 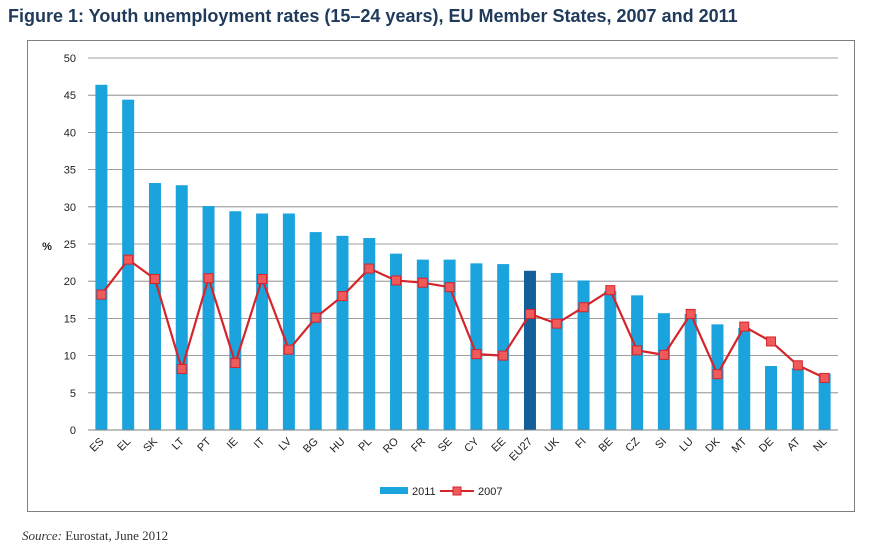 I want to click on bar-2011-fr, so click(x=422, y=344).